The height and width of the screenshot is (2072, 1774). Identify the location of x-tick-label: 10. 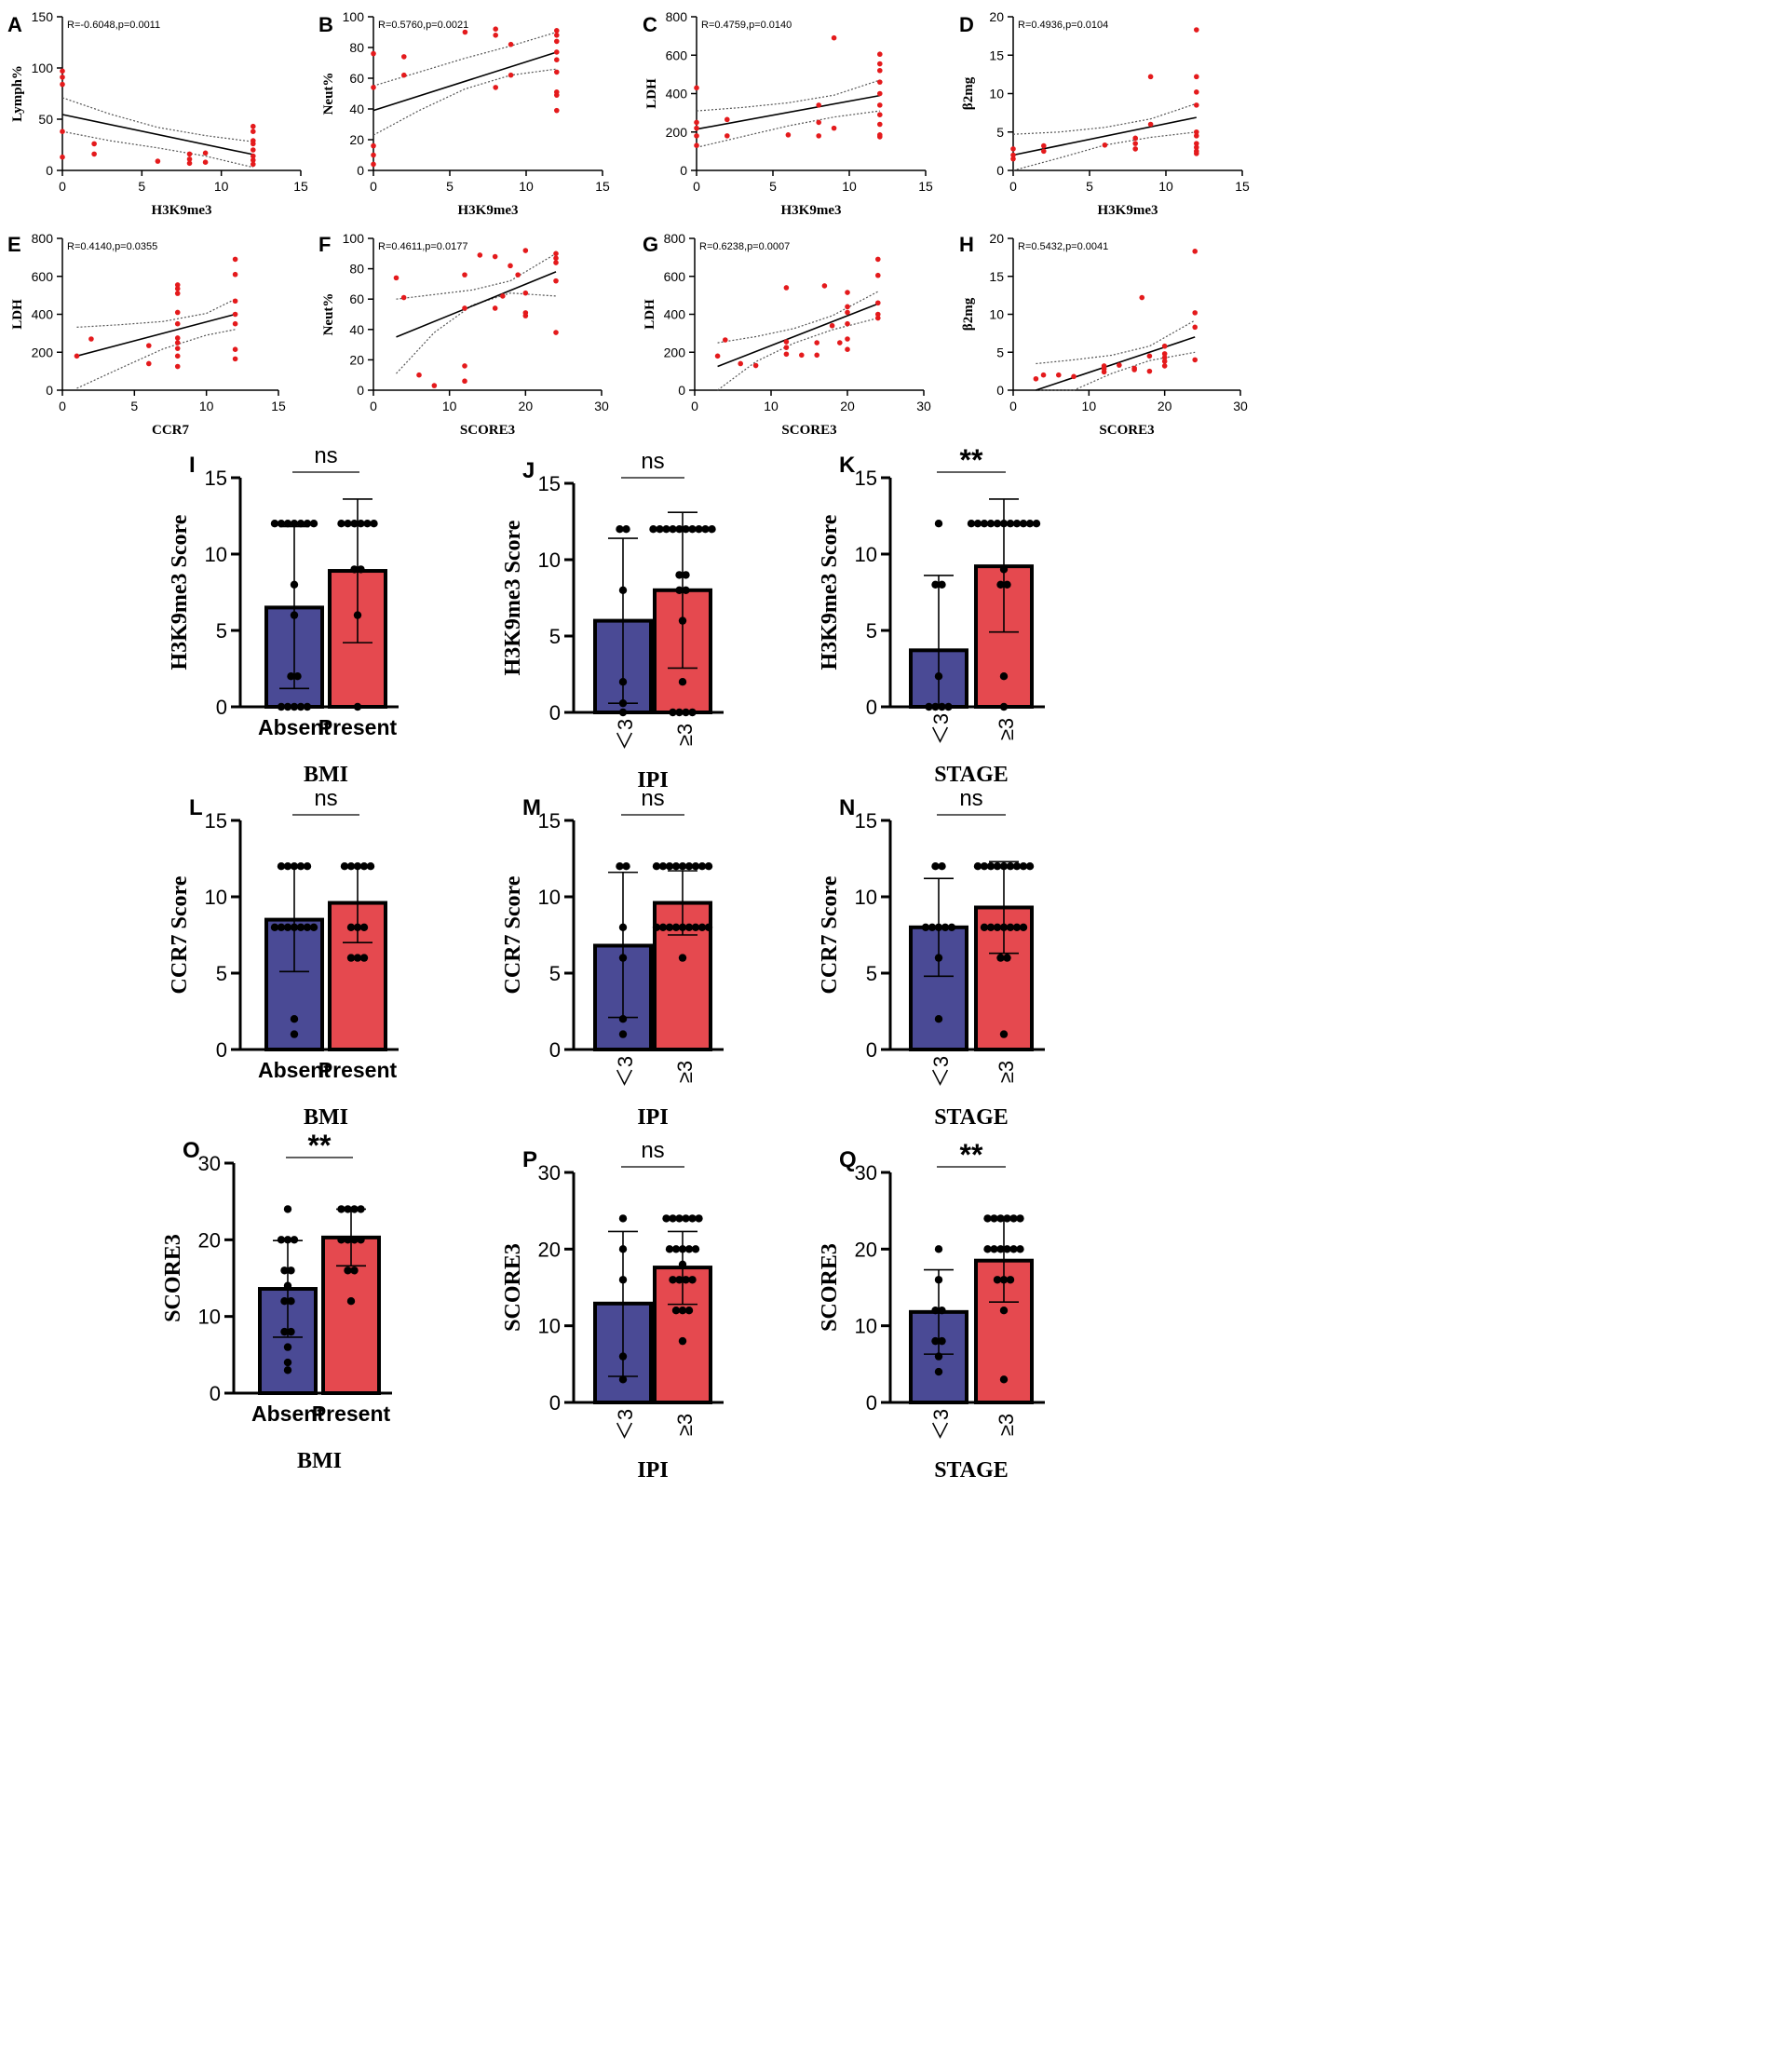
(1089, 406).